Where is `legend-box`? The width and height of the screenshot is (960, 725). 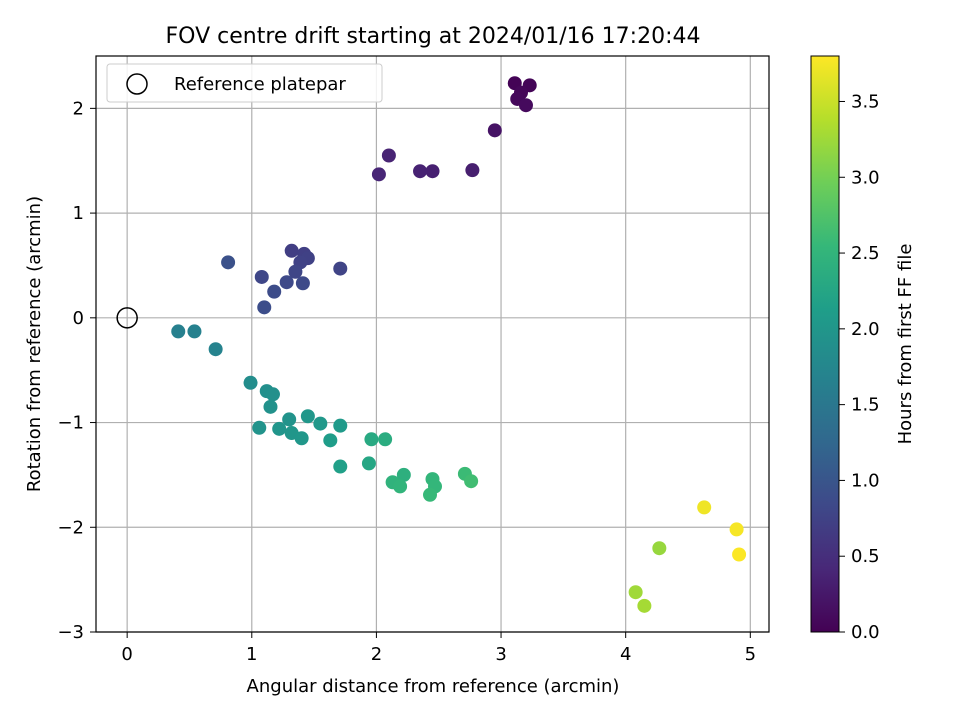 legend-box is located at coordinates (244, 83).